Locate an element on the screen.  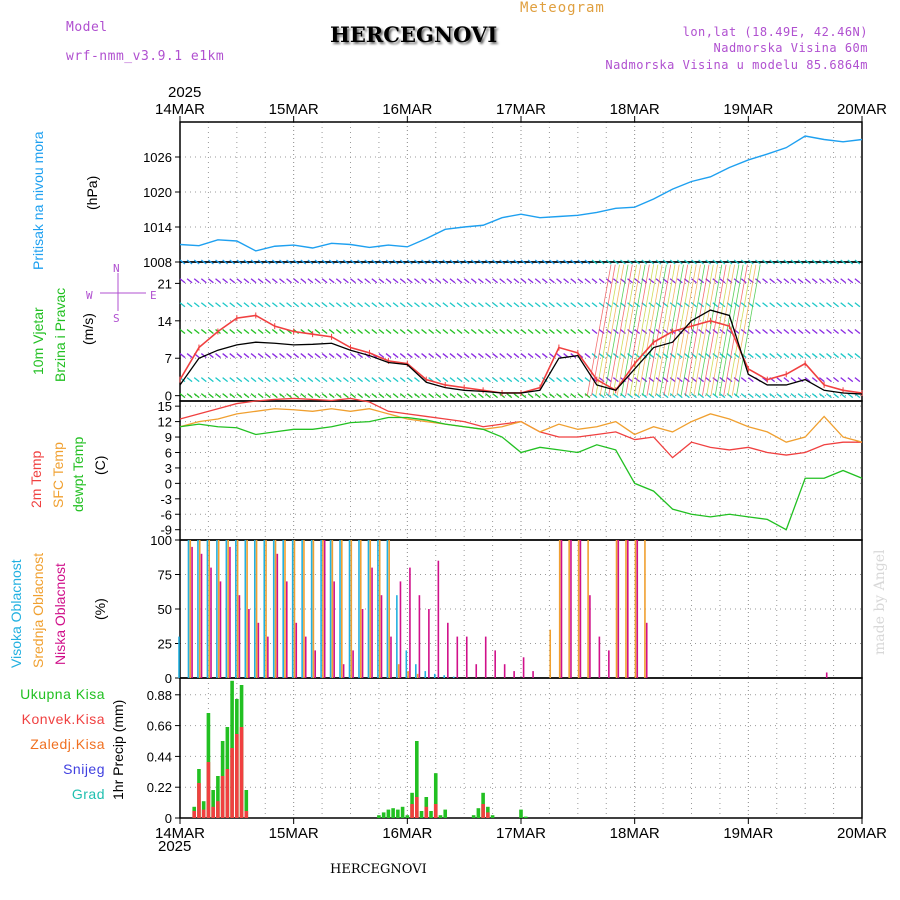
y-tick-label: -6 is located at coordinates (166, 514).